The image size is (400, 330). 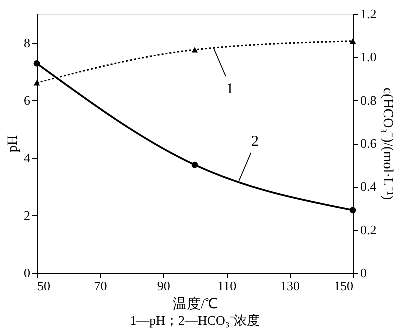 What do you see at coordinates (369, 186) in the screenshot?
I see `y2-tick-label: 0.4` at bounding box center [369, 186].